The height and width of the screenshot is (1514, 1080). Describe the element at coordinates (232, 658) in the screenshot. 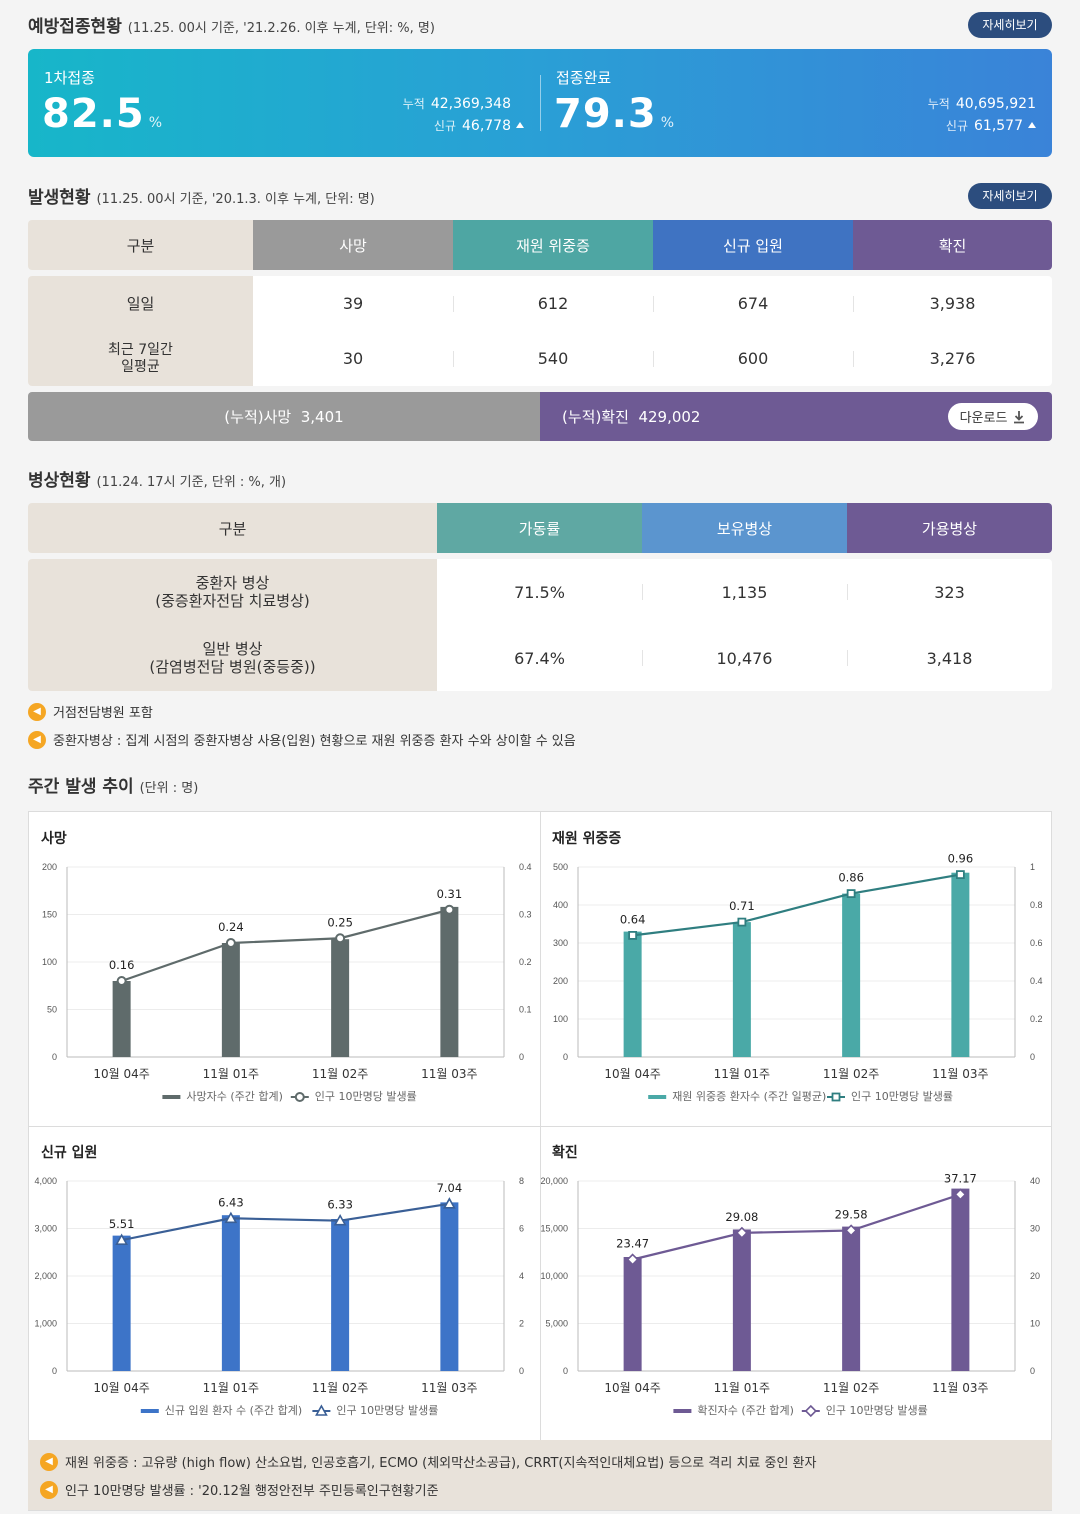

I see `row-label-general: 일반 병상 (감염병전담 병원(중등중))` at that location.